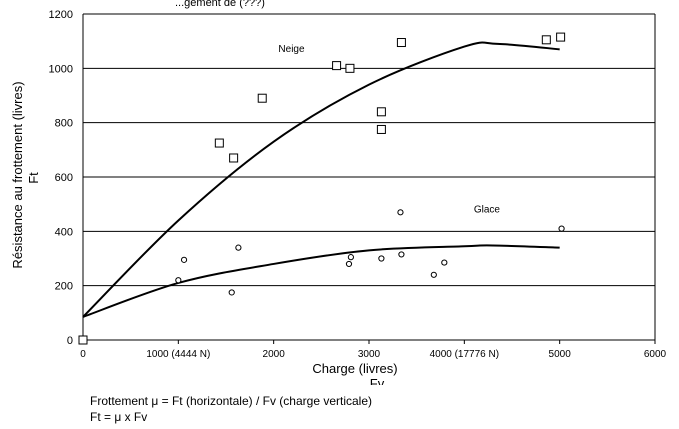 The height and width of the screenshot is (429, 679). Describe the element at coordinates (17, 174) in the screenshot. I see `y-axis-label: Résistance au frottement (livres)` at that location.